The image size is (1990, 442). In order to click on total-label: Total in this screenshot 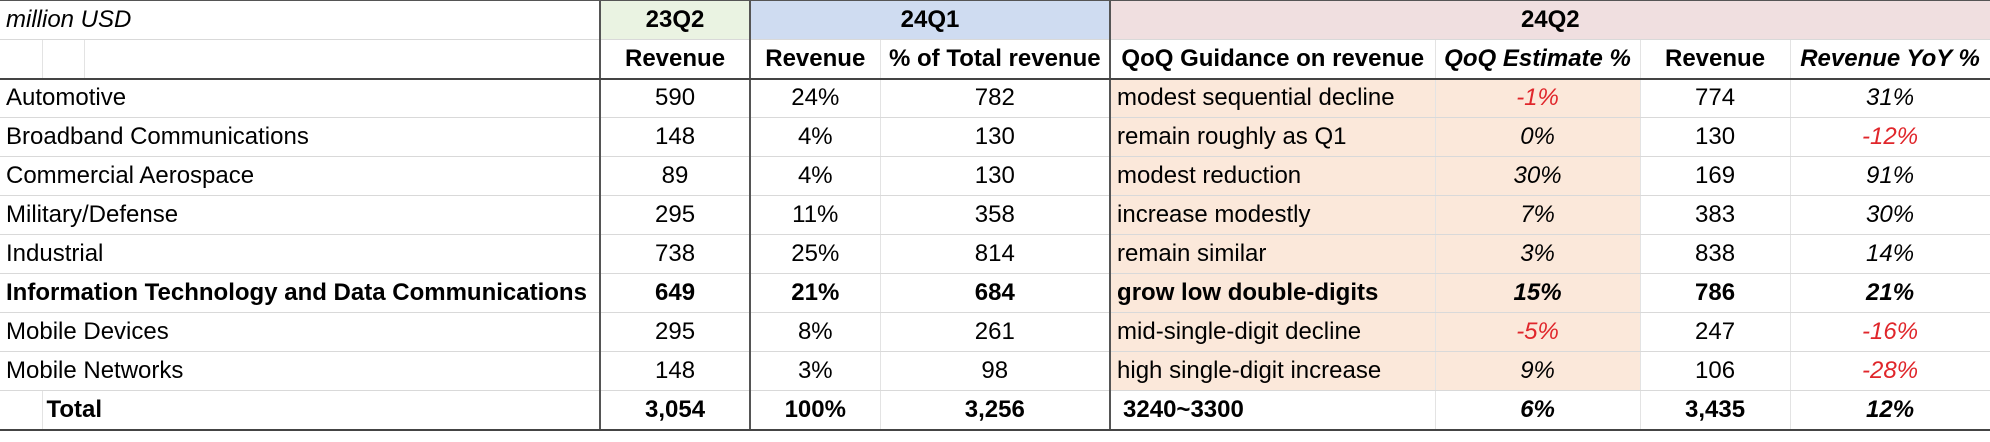, I will do `click(321, 410)`.